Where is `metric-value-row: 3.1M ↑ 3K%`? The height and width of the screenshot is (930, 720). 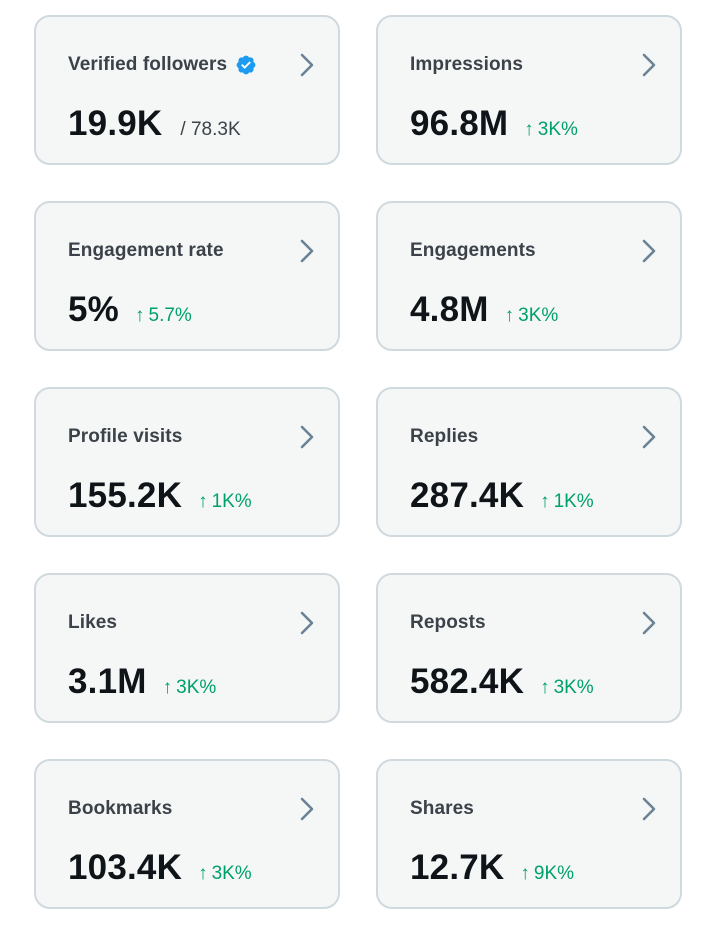
metric-value-row: 3.1M ↑ 3K% is located at coordinates (142, 682).